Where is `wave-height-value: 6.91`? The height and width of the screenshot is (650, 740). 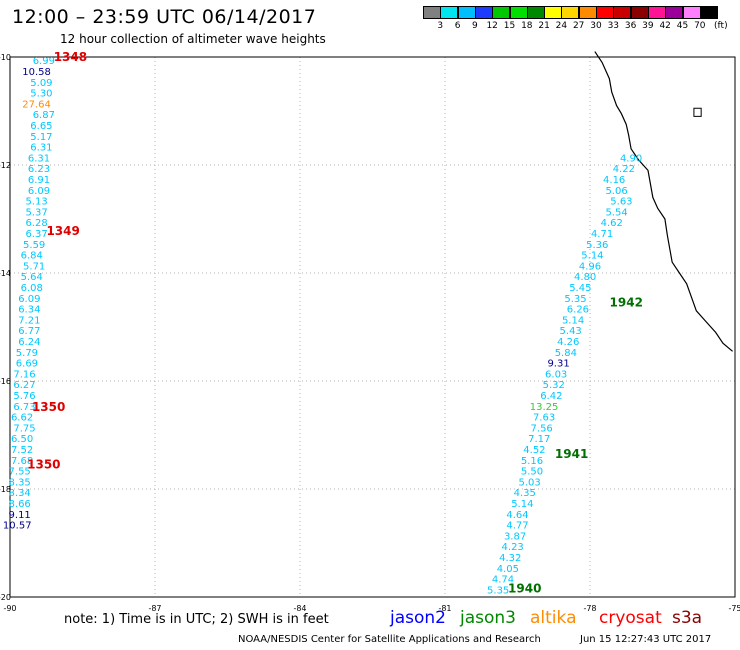
wave-height-value: 6.91 is located at coordinates (39, 180).